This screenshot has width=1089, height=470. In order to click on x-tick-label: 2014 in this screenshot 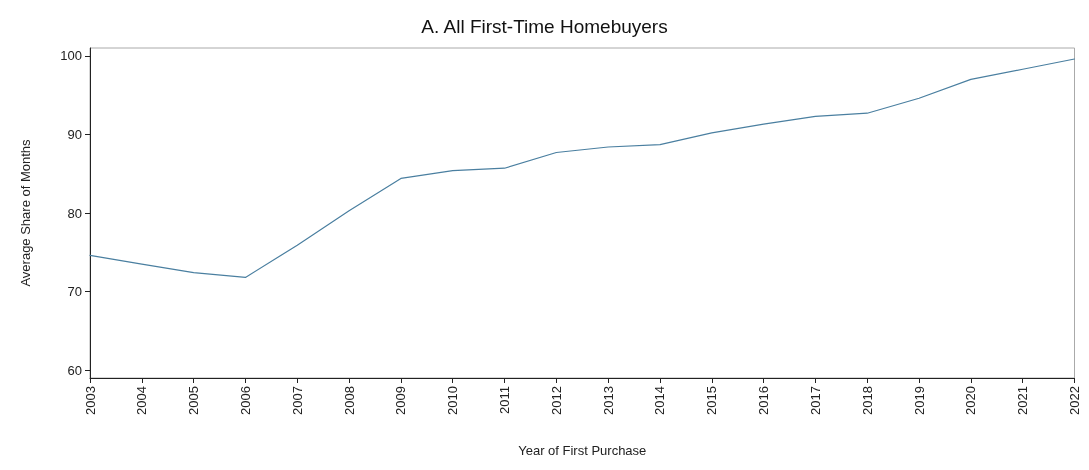, I will do `click(660, 400)`.